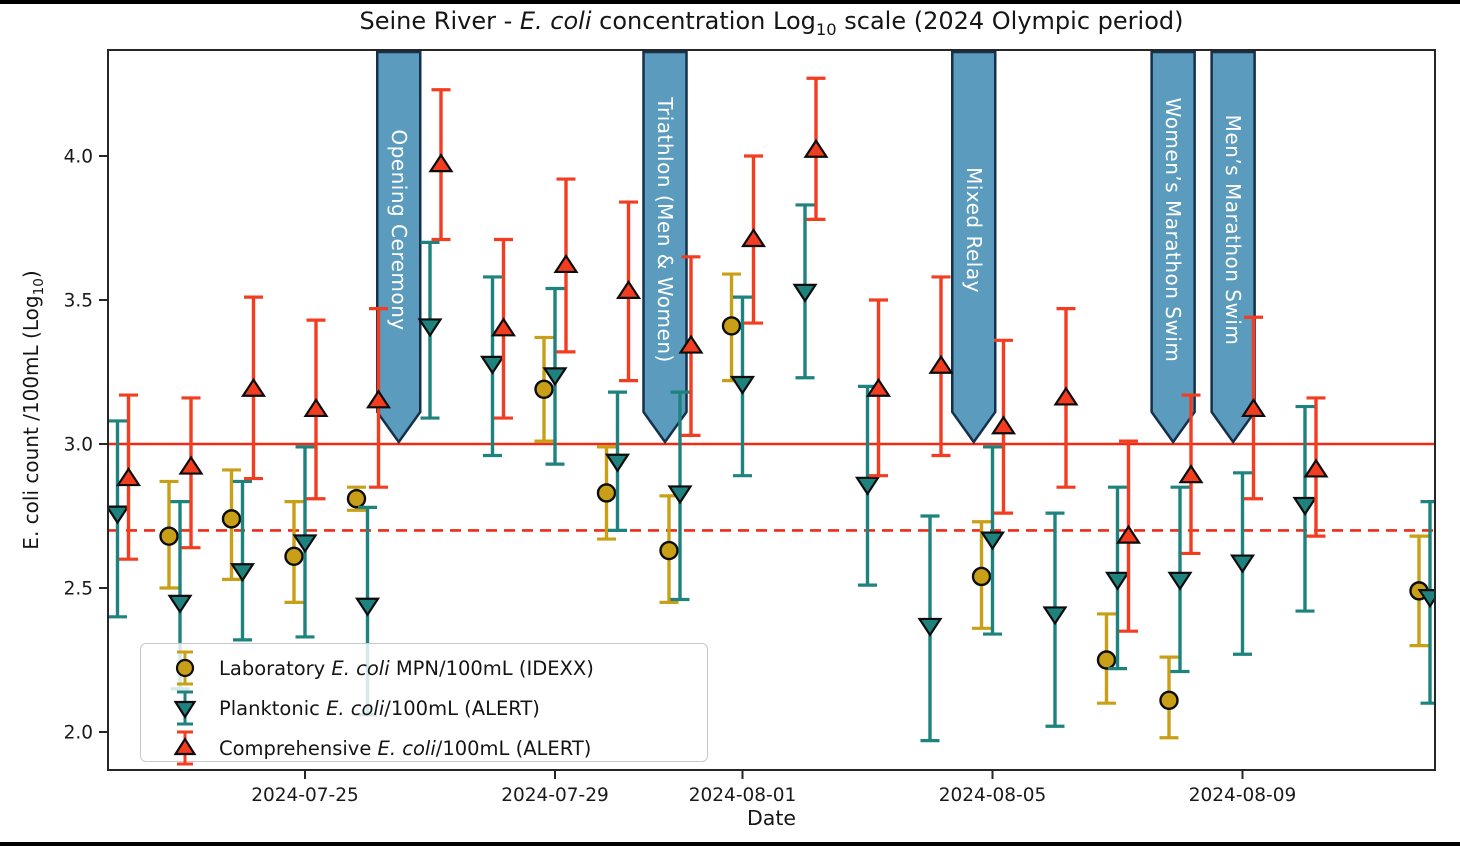 Image resolution: width=1460 pixels, height=846 pixels. I want to click on legend-label: Laboratory E. coli MPN/100mL (IDEXX), so click(406, 668).